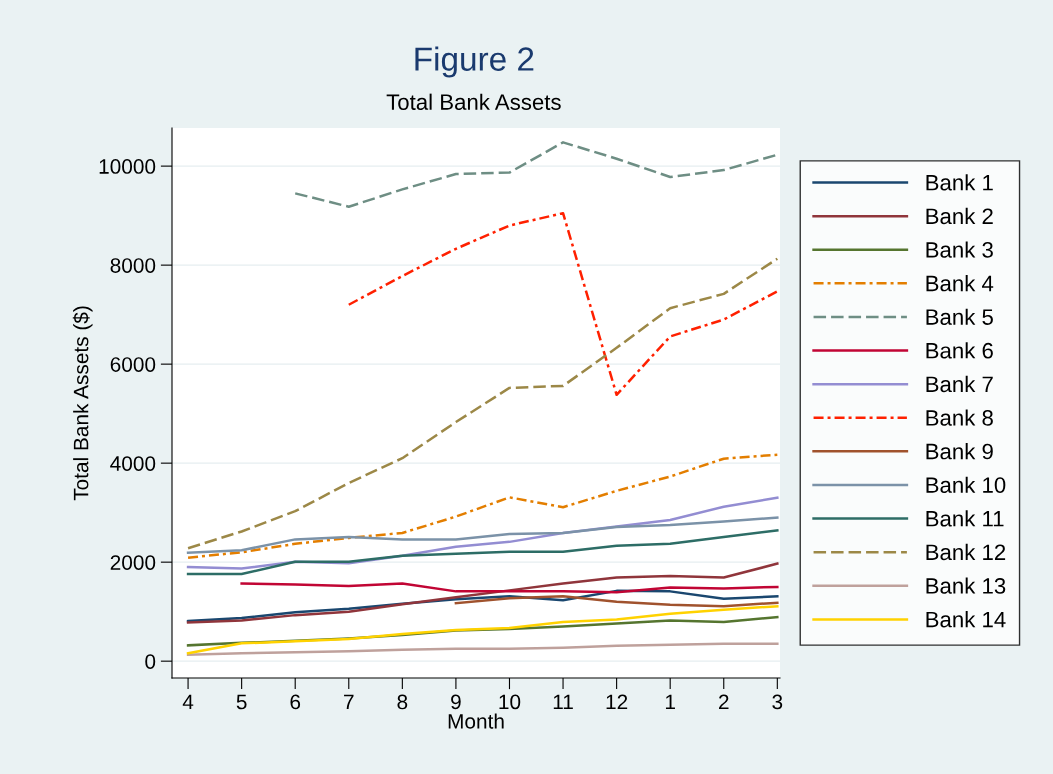 The width and height of the screenshot is (1053, 774). What do you see at coordinates (133, 562) in the screenshot?
I see `y-tick-label: 2000` at bounding box center [133, 562].